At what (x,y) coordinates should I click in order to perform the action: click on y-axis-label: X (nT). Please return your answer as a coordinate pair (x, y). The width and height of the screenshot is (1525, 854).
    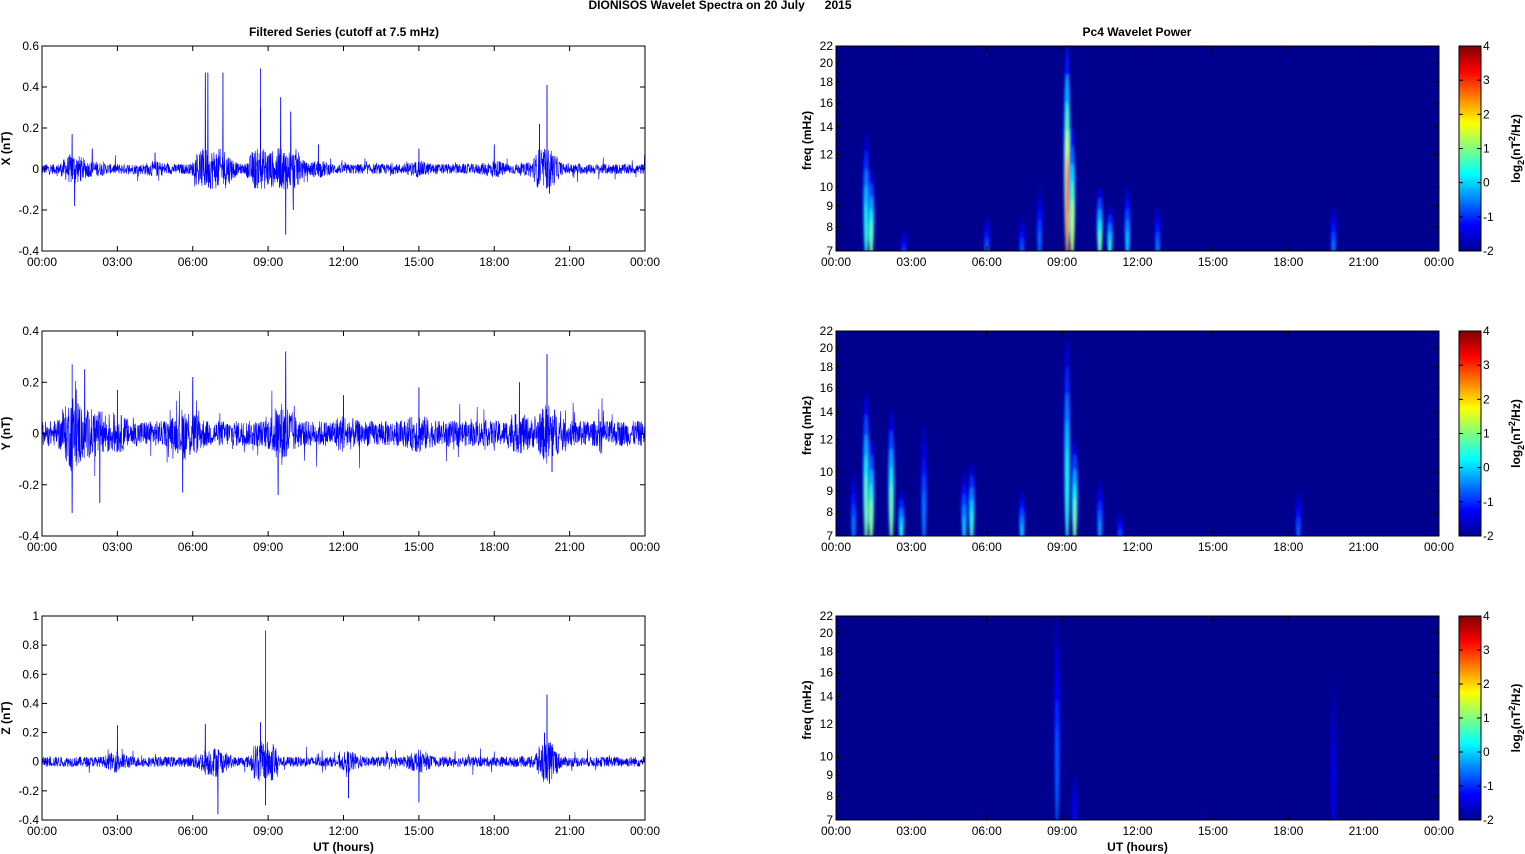
    Looking at the image, I should click on (6, 149).